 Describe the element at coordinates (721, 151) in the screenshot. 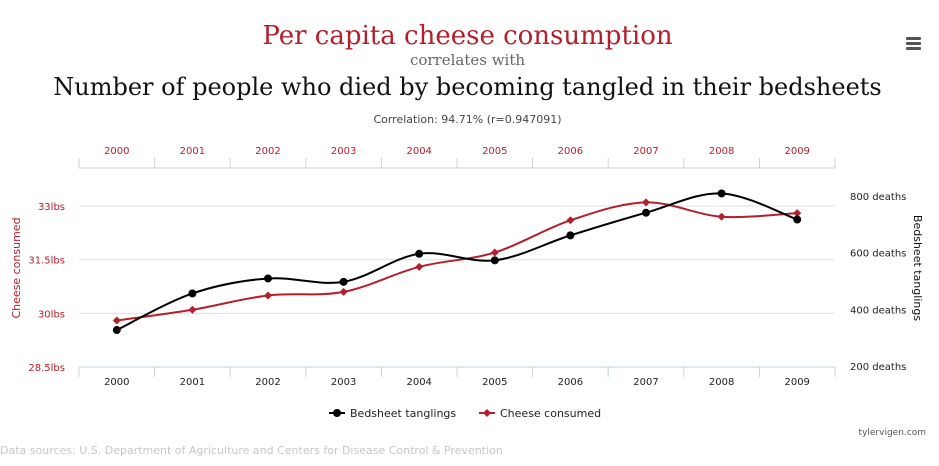

I see `x-tick-label-top: 2008` at that location.